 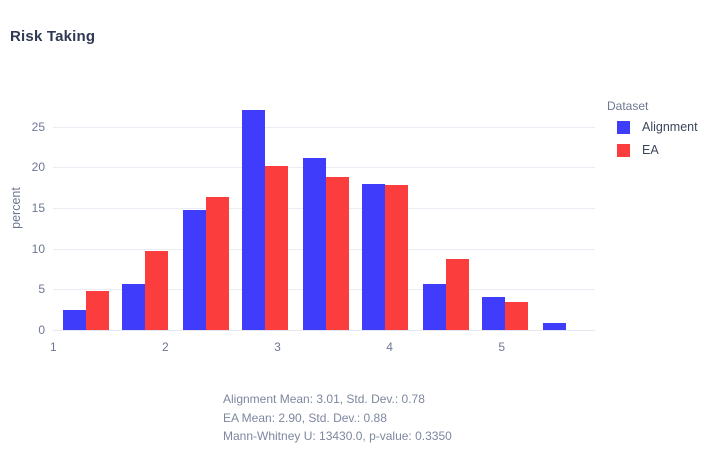 What do you see at coordinates (494, 313) in the screenshot?
I see `bar-alignment-bin8` at bounding box center [494, 313].